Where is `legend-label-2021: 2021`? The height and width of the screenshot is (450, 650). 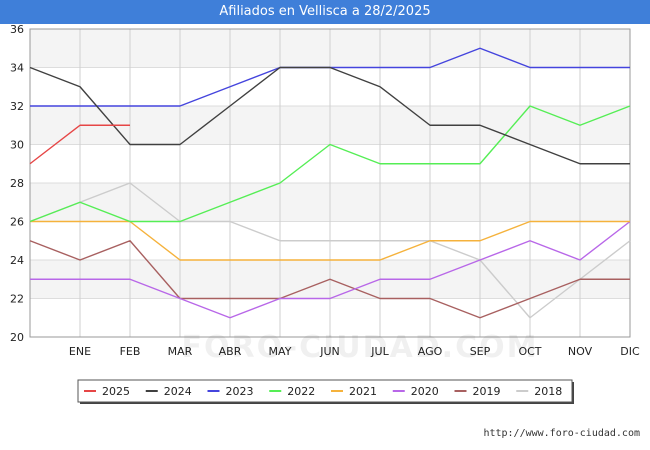 legend-label-2021: 2021 is located at coordinates (363, 391).